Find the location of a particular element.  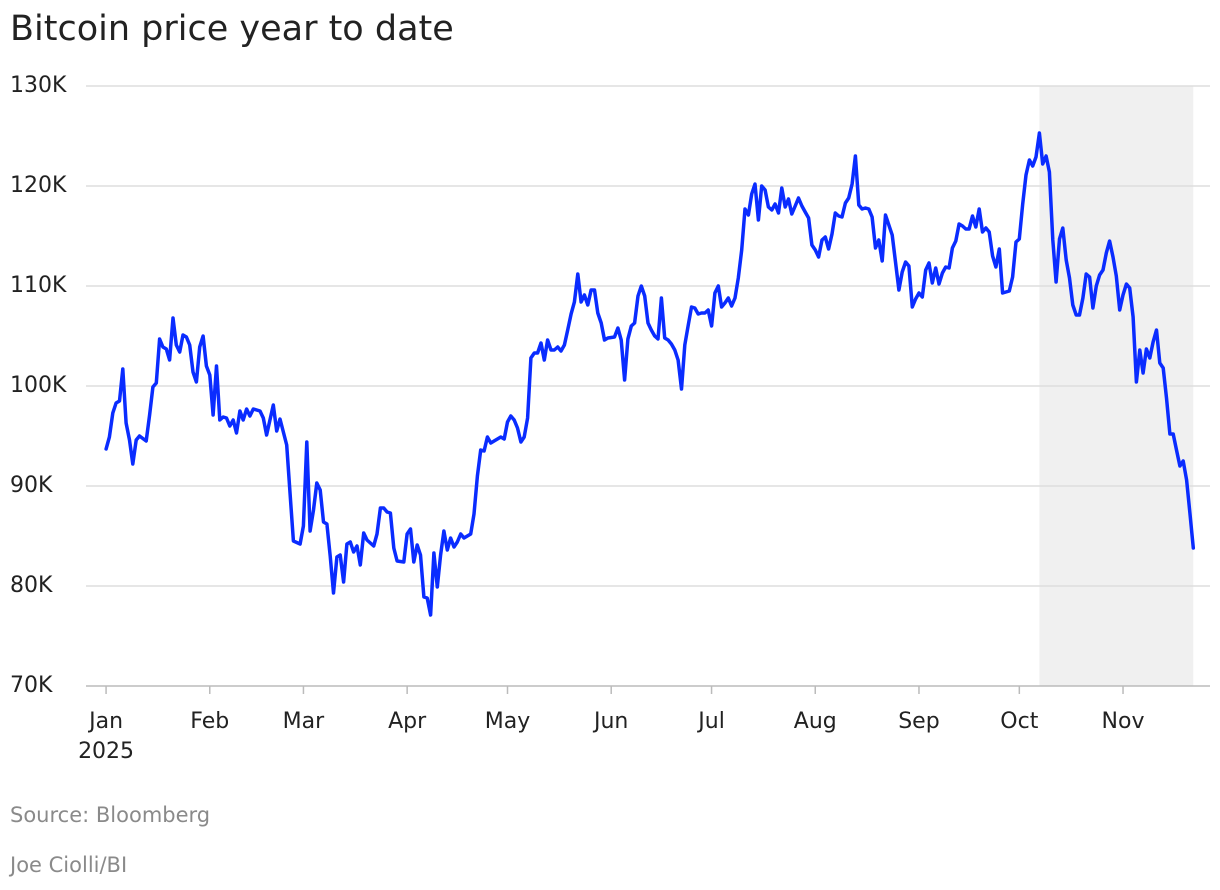

x-tick-label: Aug is located at coordinates (815, 721).